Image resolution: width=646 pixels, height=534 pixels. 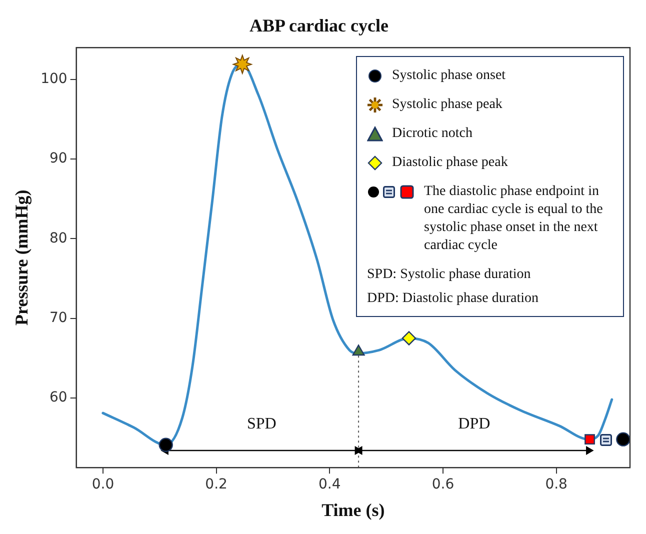 What do you see at coordinates (556, 484) in the screenshot?
I see `x-tick-label: 0.8` at bounding box center [556, 484].